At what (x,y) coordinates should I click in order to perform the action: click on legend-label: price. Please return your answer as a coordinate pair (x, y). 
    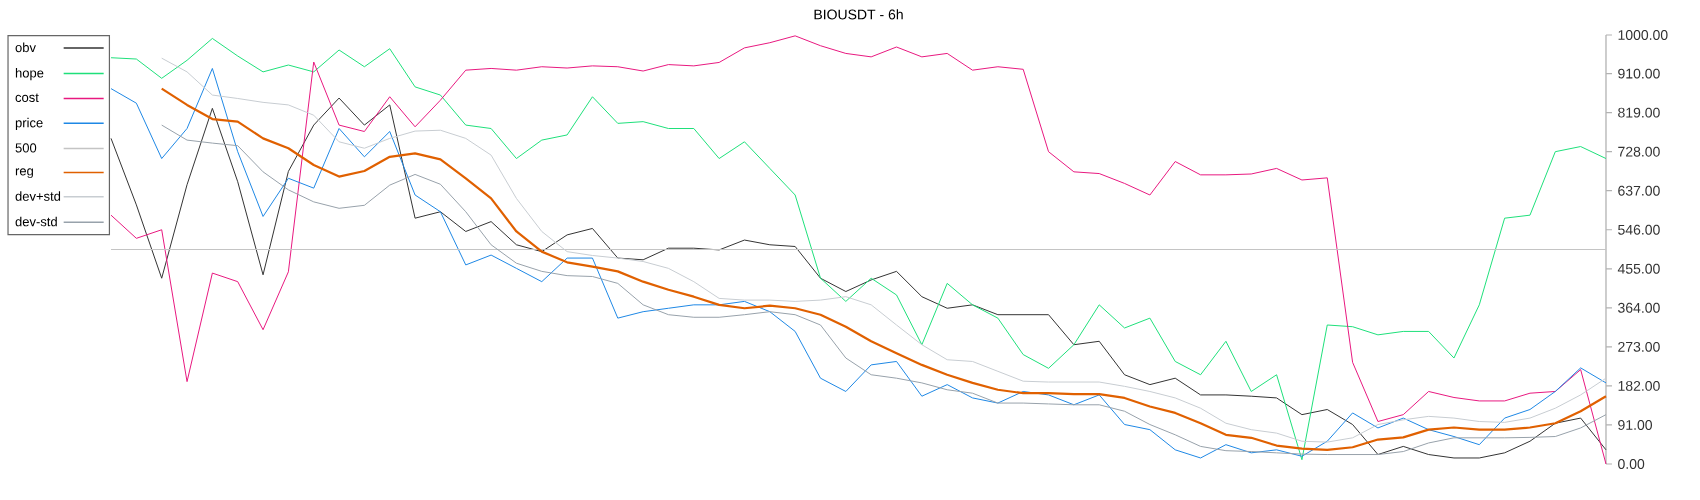
    Looking at the image, I should click on (29, 123).